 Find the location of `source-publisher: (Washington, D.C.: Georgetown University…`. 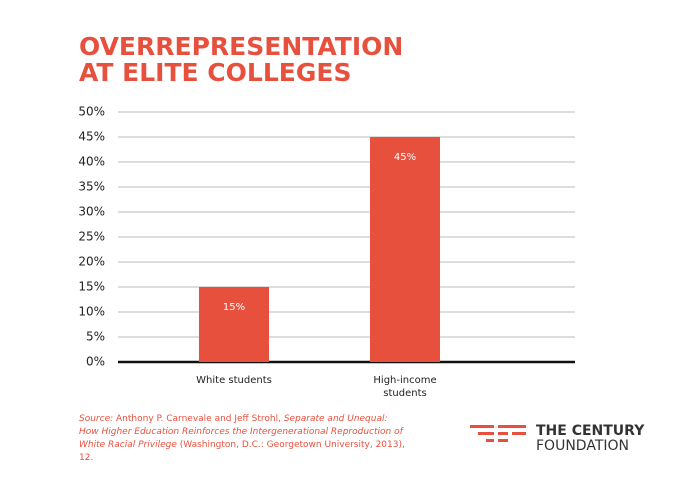

source-publisher: (Washington, D.C.: Georgetown University… is located at coordinates (242, 451).